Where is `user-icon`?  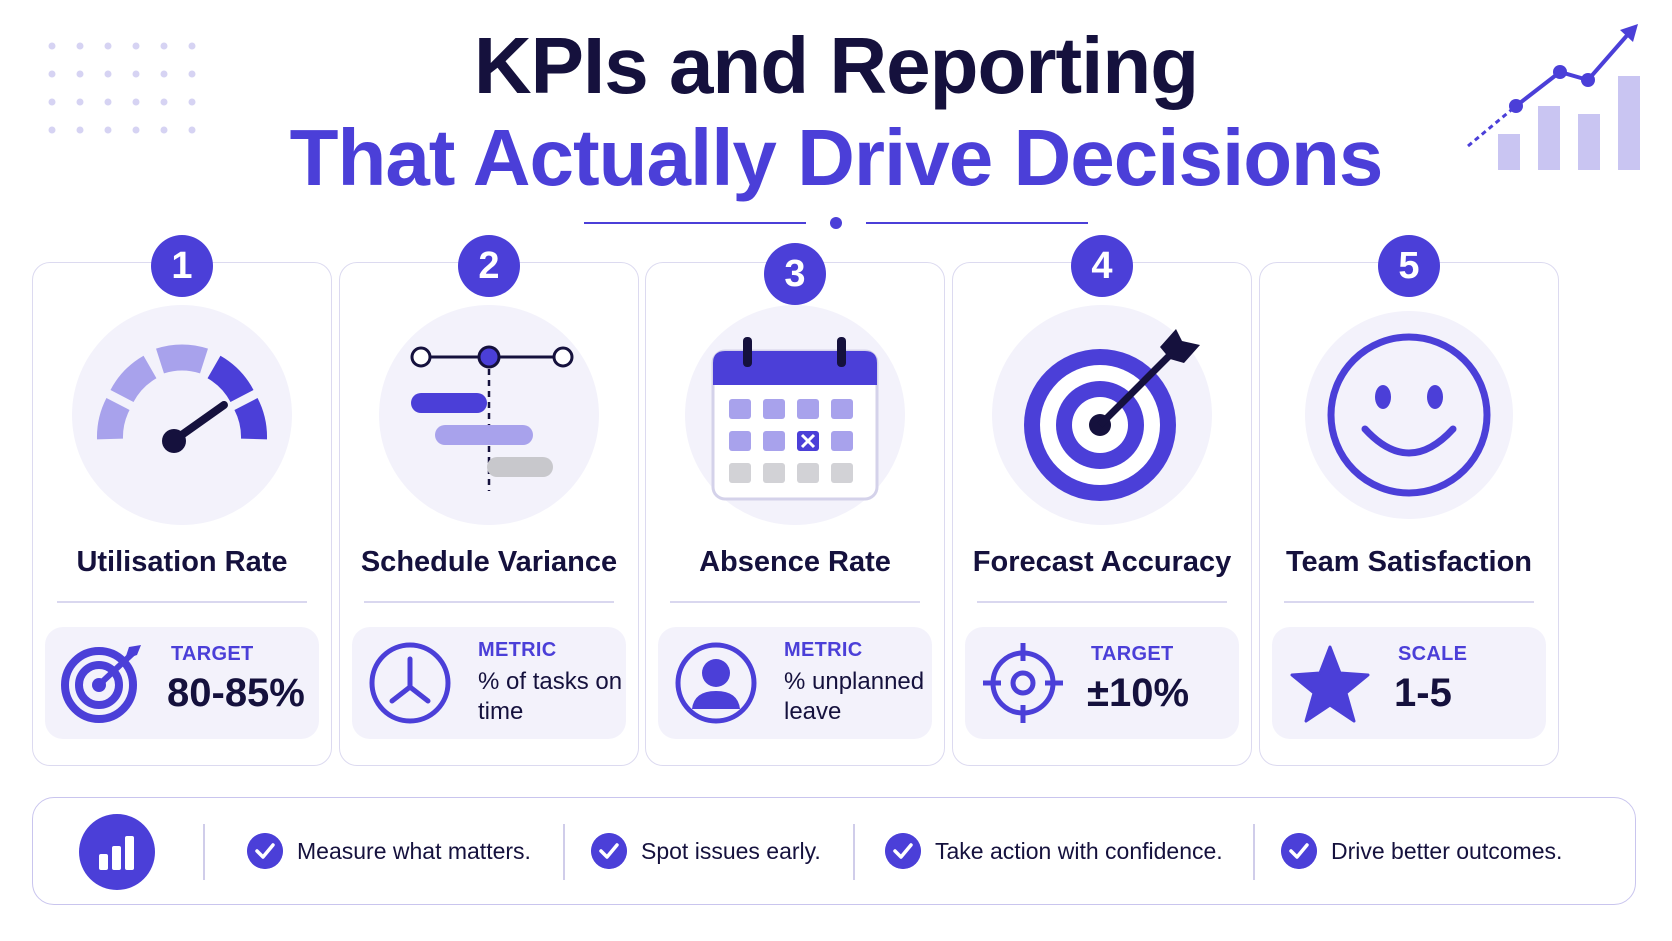
user-icon is located at coordinates (716, 683).